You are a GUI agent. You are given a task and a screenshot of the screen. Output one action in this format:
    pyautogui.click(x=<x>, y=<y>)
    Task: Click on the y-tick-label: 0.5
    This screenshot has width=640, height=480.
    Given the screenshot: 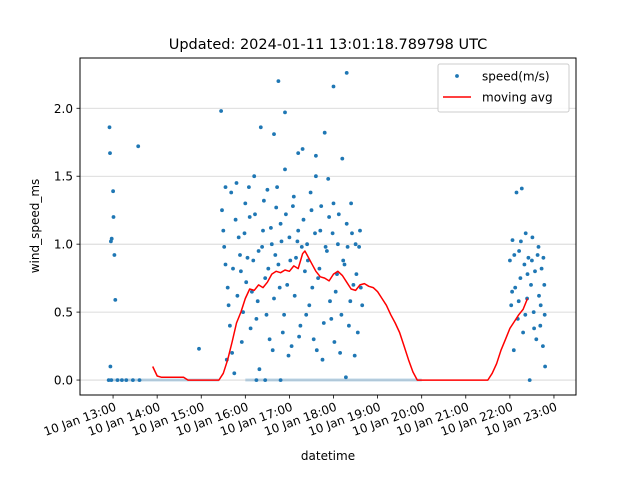 What is the action you would take?
    pyautogui.click(x=63, y=313)
    